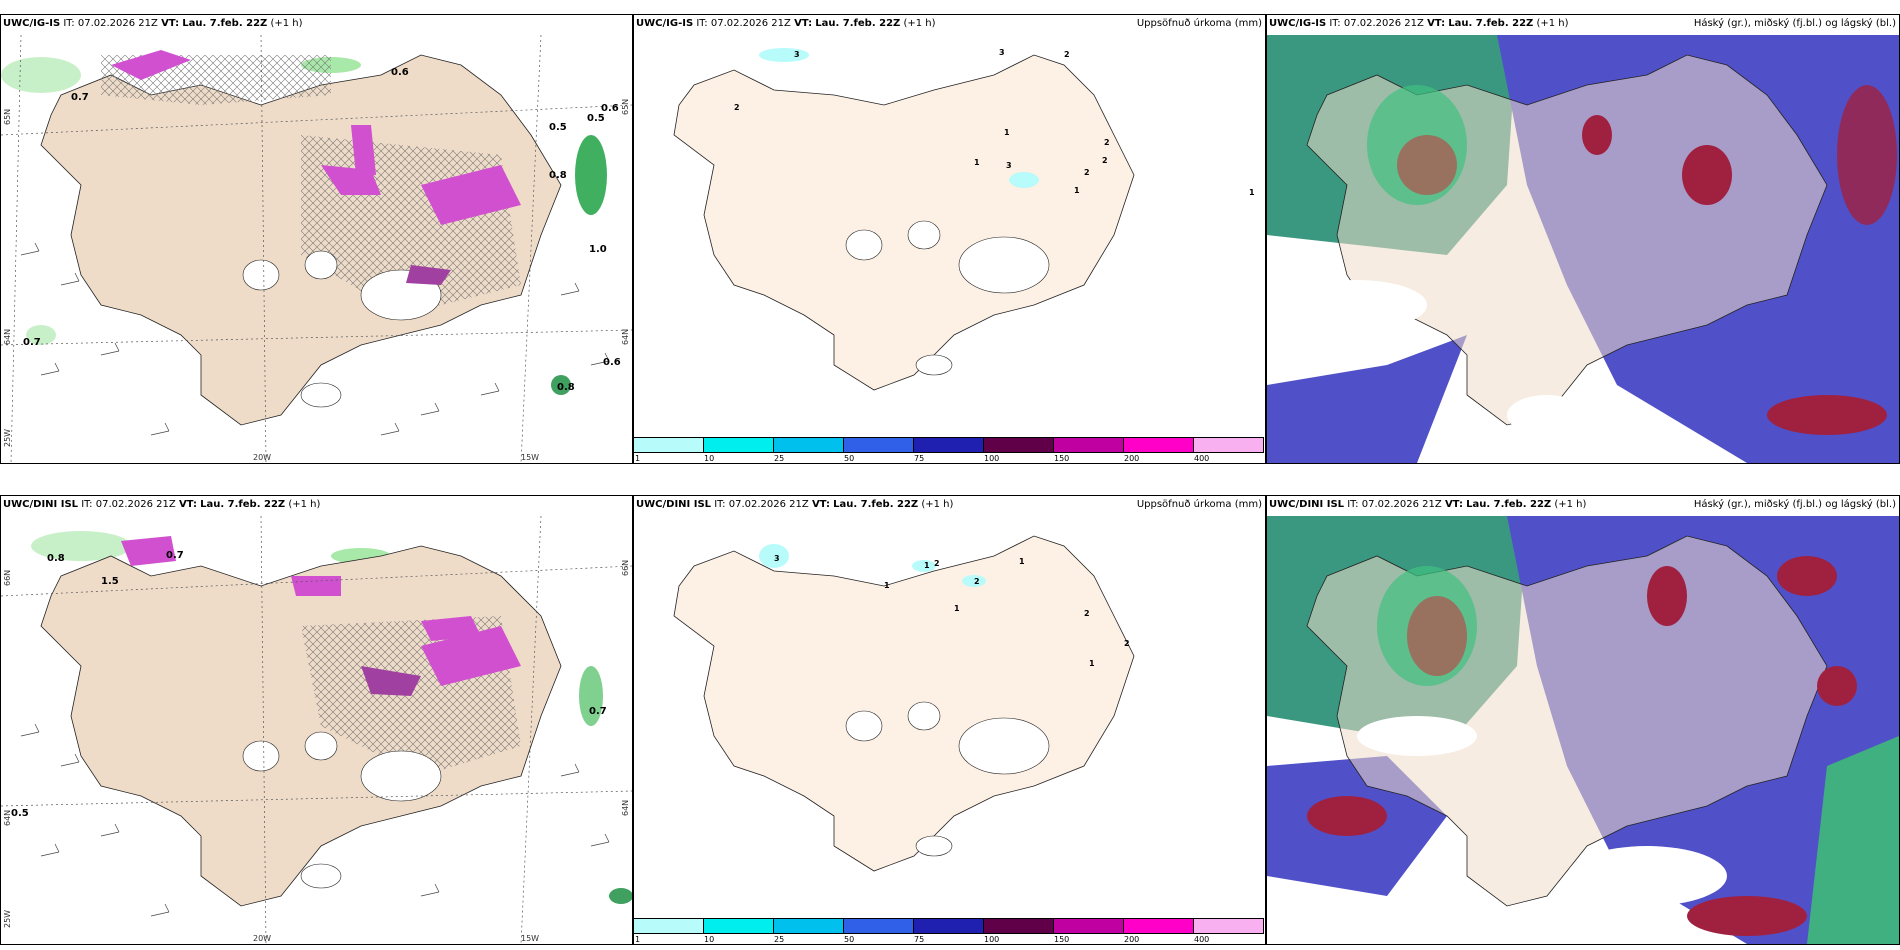 Image resolution: width=1900 pixels, height=950 pixels. Describe the element at coordinates (919, 939) in the screenshot. I see `colorbar-tick: 75` at that location.